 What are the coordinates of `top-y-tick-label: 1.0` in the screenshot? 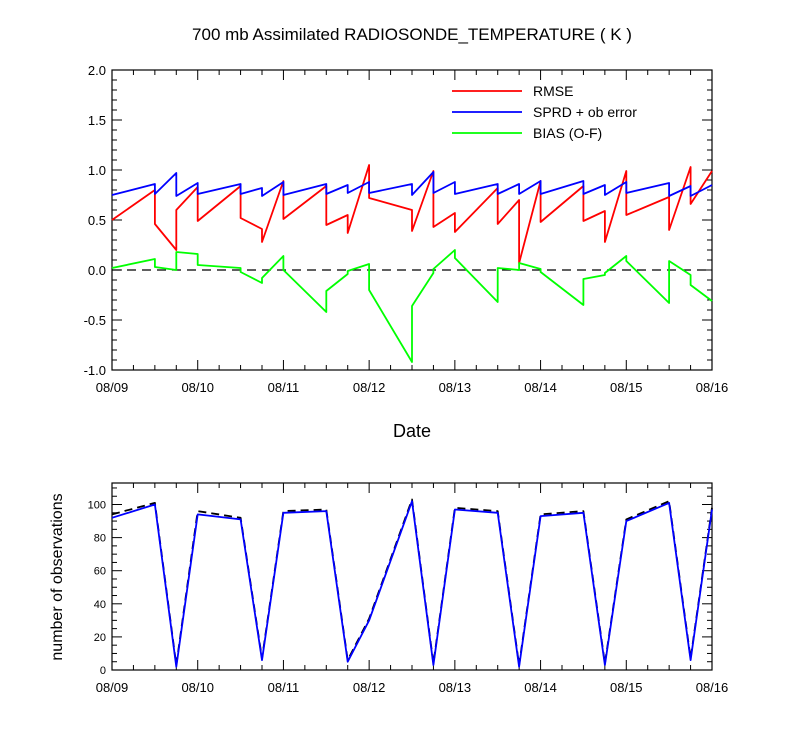 It's located at (97, 170).